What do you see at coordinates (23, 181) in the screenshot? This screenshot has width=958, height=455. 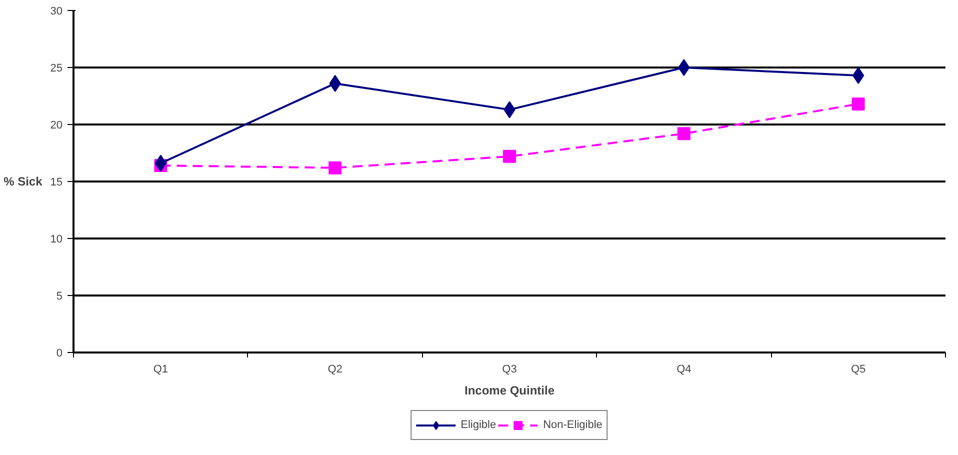 I see `y-axis-title: % Sick` at bounding box center [23, 181].